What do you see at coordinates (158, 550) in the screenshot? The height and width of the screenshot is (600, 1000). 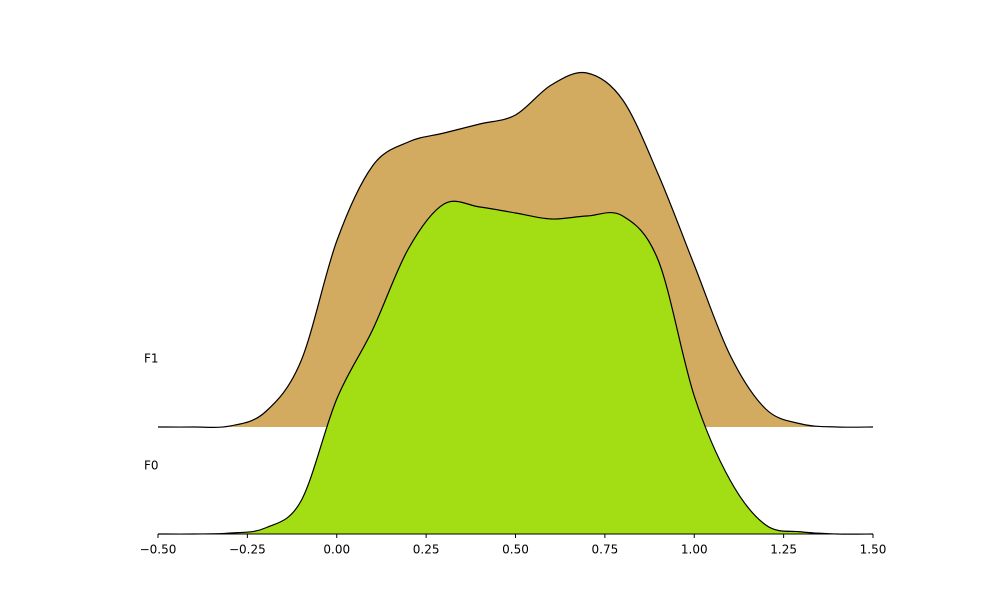 I see `x-tick-label: −0.50` at bounding box center [158, 550].